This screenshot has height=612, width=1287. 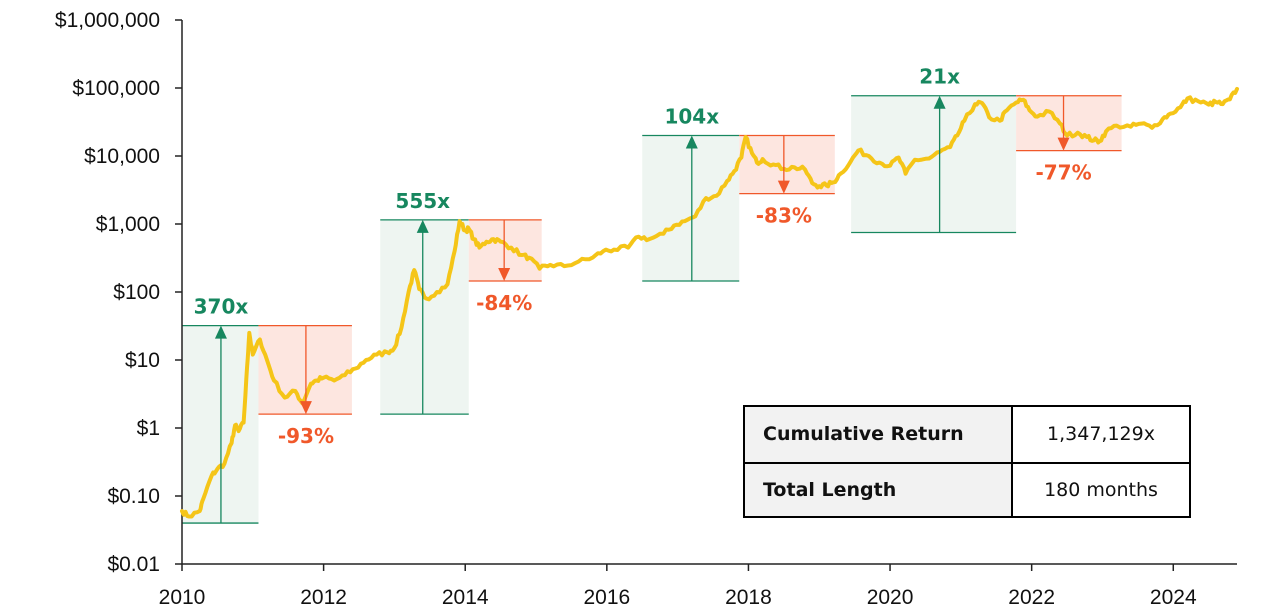 What do you see at coordinates (1031, 597) in the screenshot?
I see `x-tick-label: 2022` at bounding box center [1031, 597].